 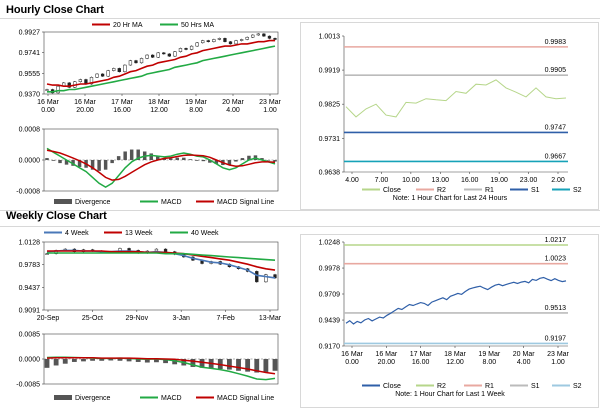 What do you see at coordinates (330, 71) in the screenshot?
I see `y-tick-label: 0.9919` at bounding box center [330, 71].